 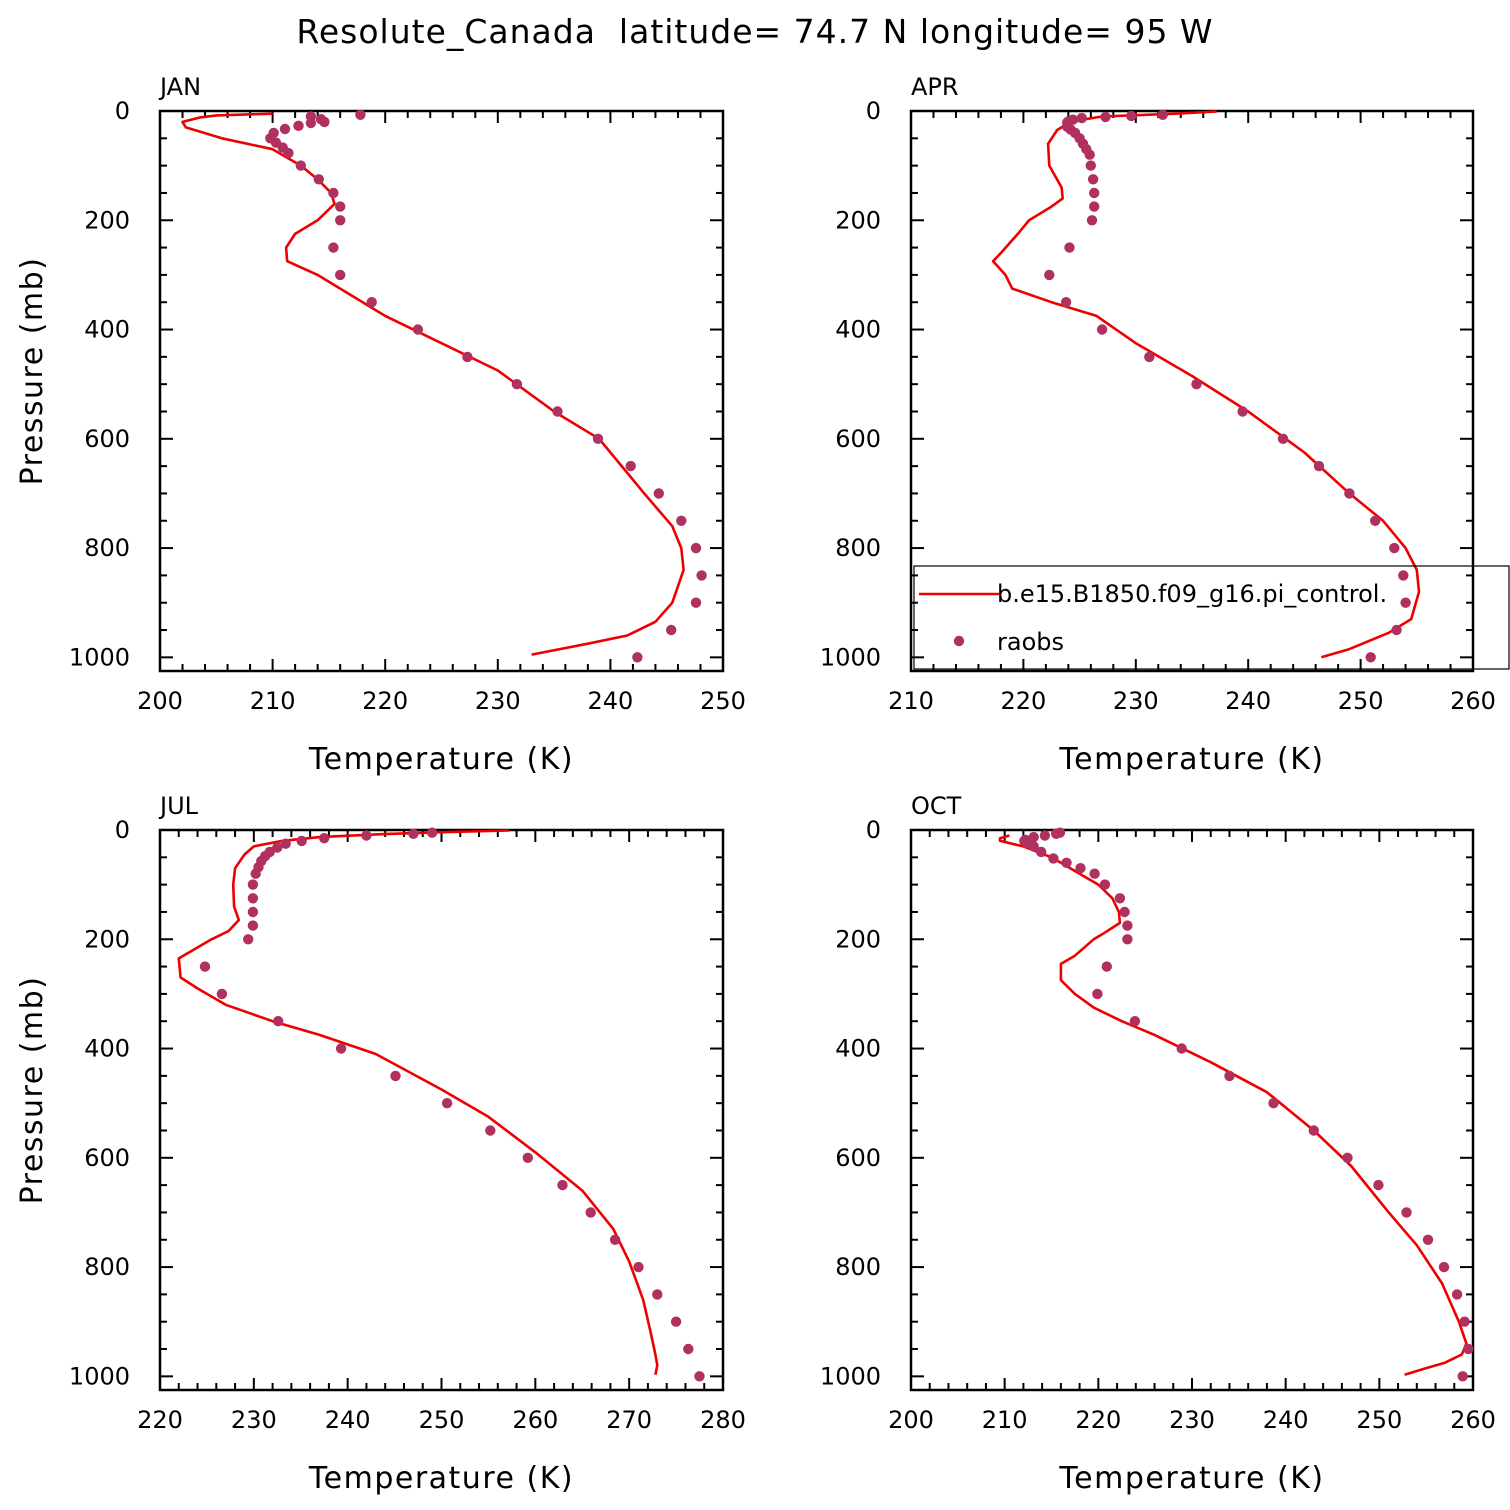 I want to click on x-tick-label: 270, so click(x=629, y=1420).